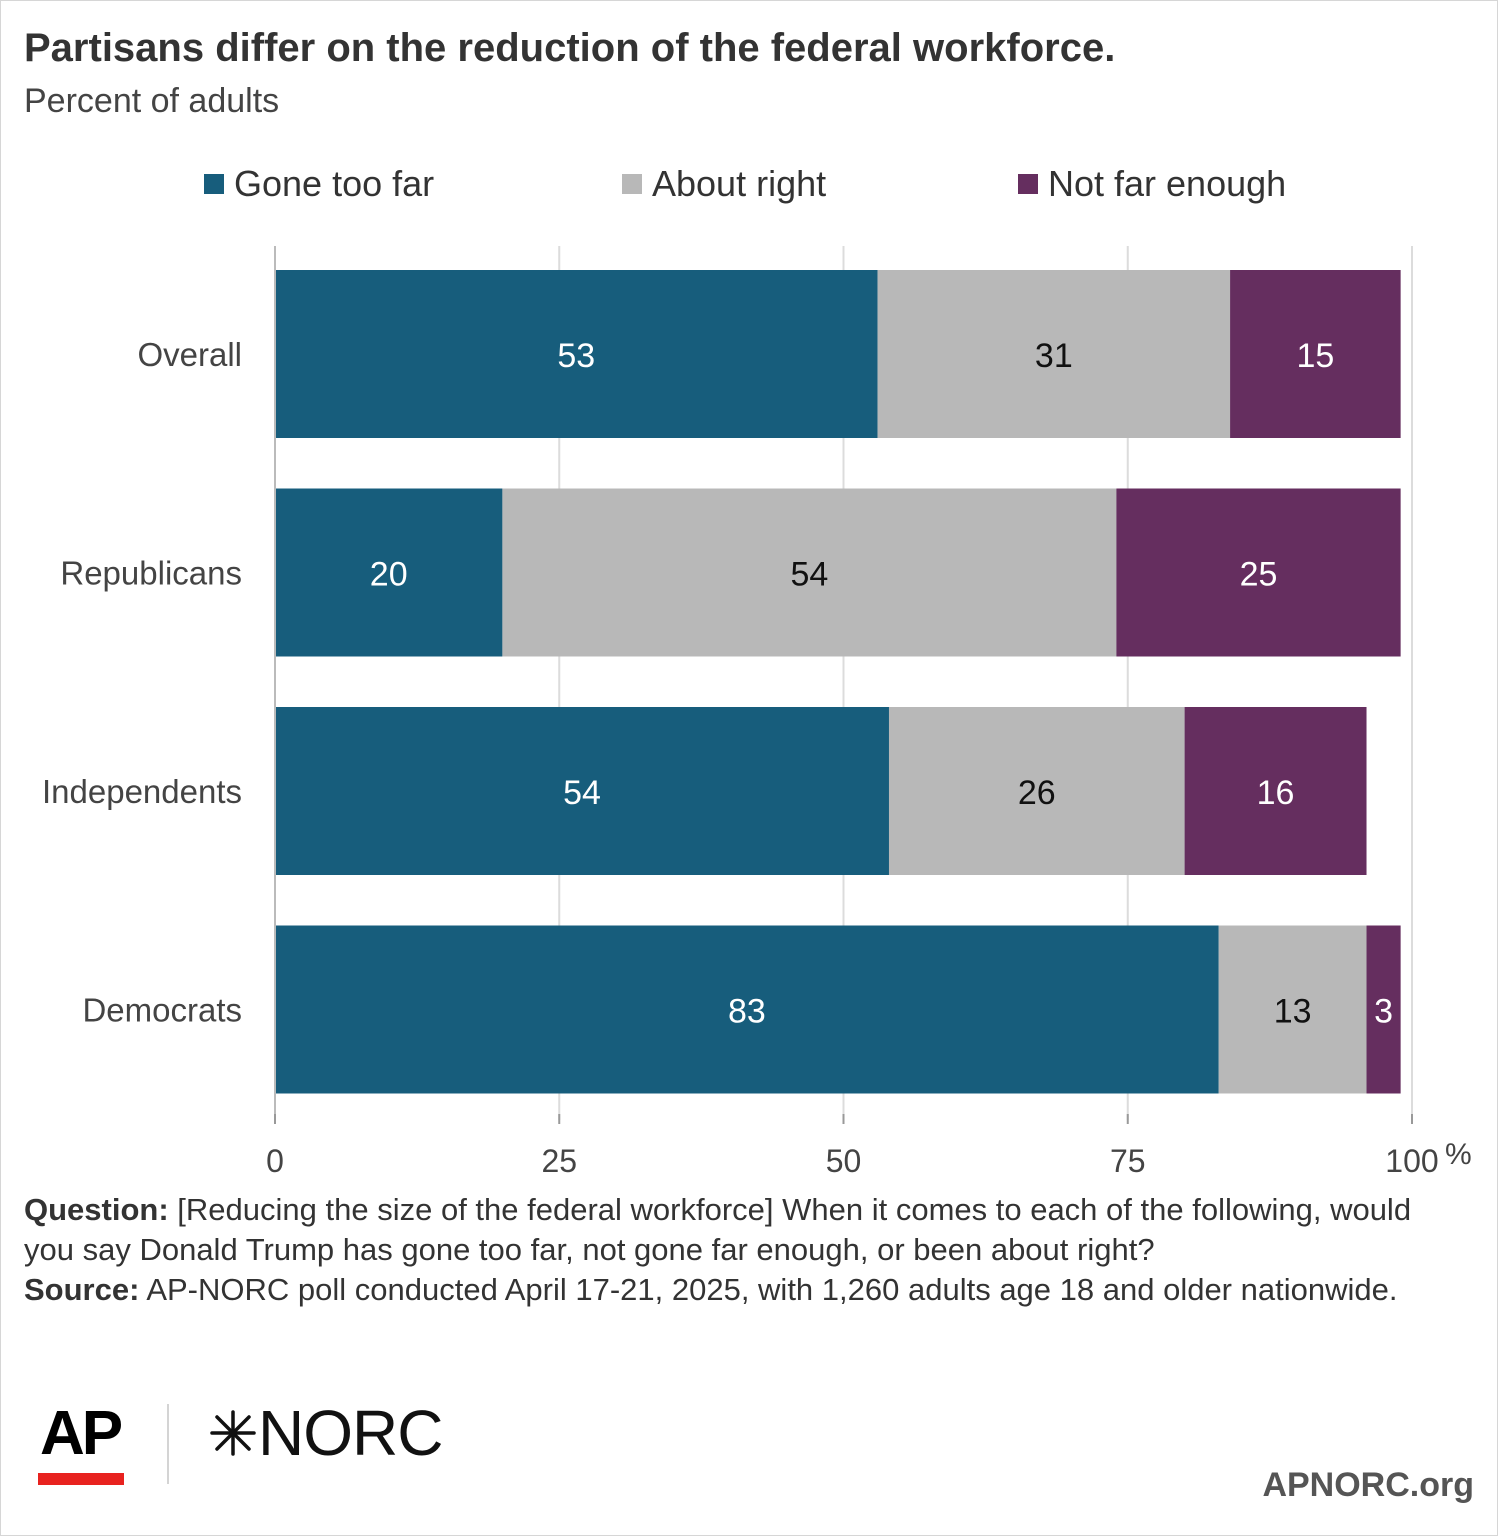  I want to click on bar-about-right-democrats, so click(1292, 1009).